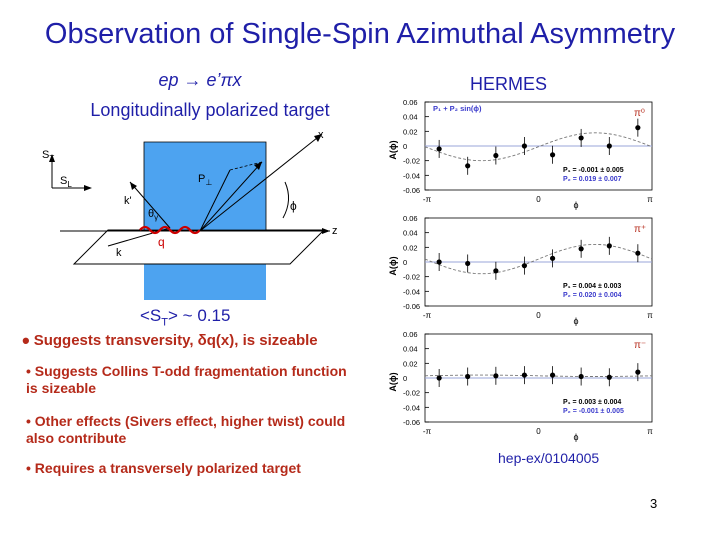 The height and width of the screenshot is (540, 720). I want to click on kinematics-diagram: ST SL P⊥ k' θγ q k ϕ x z, so click(190, 214).